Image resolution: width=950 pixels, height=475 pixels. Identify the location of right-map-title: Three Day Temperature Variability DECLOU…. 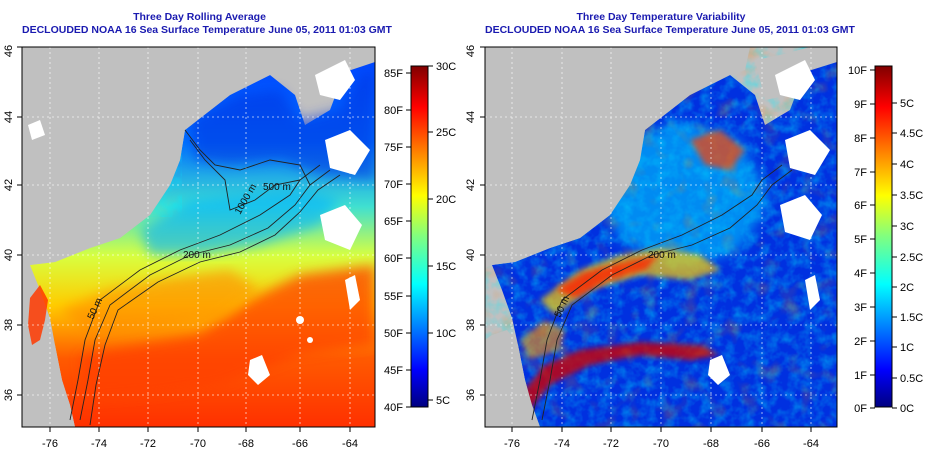
(670, 24).